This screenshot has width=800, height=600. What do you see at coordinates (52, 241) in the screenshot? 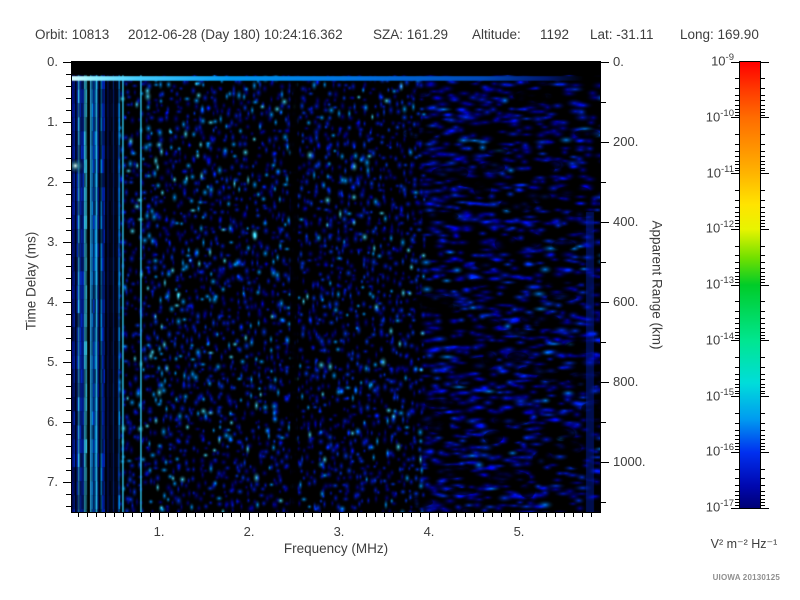
I see `y-tick-label: 3.` at bounding box center [52, 241].